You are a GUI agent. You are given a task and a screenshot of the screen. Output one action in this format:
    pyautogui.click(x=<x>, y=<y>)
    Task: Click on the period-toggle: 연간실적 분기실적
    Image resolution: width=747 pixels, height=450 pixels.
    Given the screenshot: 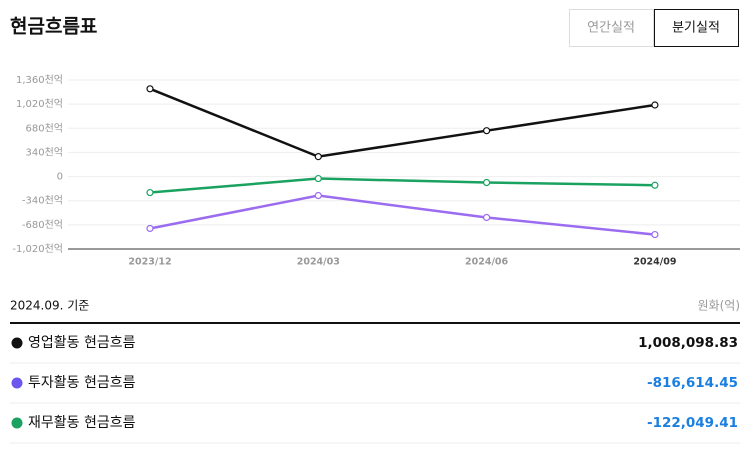 What is the action you would take?
    pyautogui.click(x=654, y=28)
    